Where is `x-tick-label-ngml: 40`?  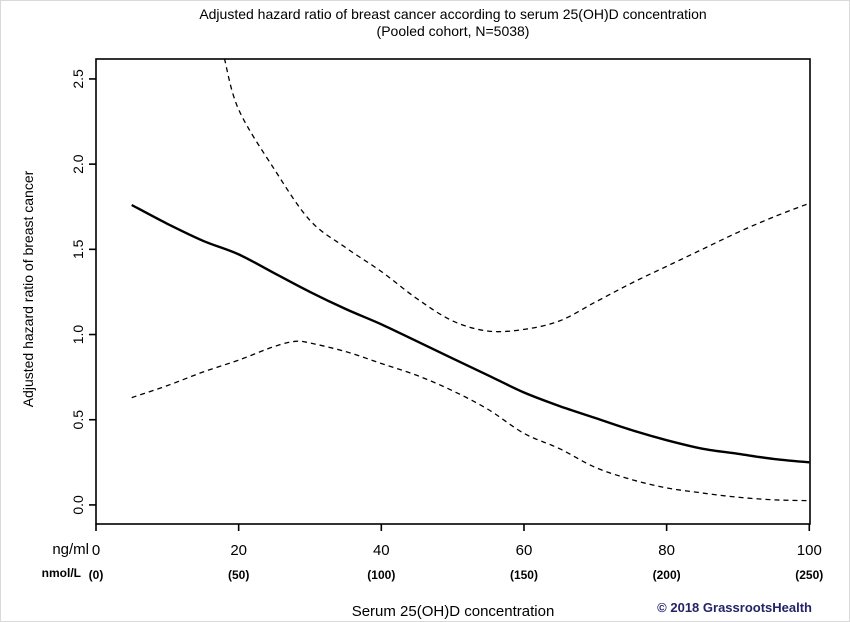 x-tick-label-ngml: 40 is located at coordinates (381, 550).